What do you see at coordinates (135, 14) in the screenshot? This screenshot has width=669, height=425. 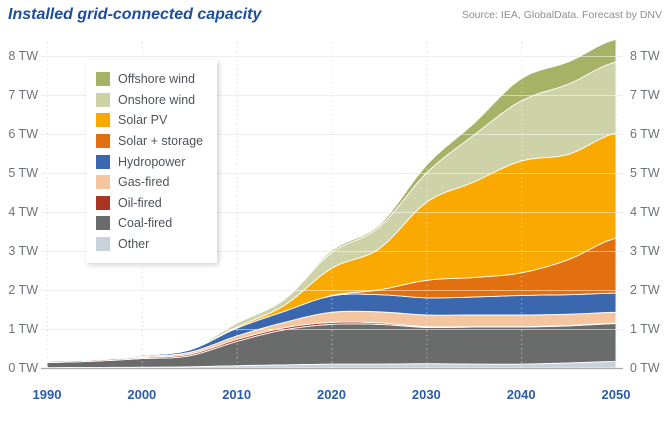 I see `page-title: Installed grid-connected capacity` at bounding box center [135, 14].